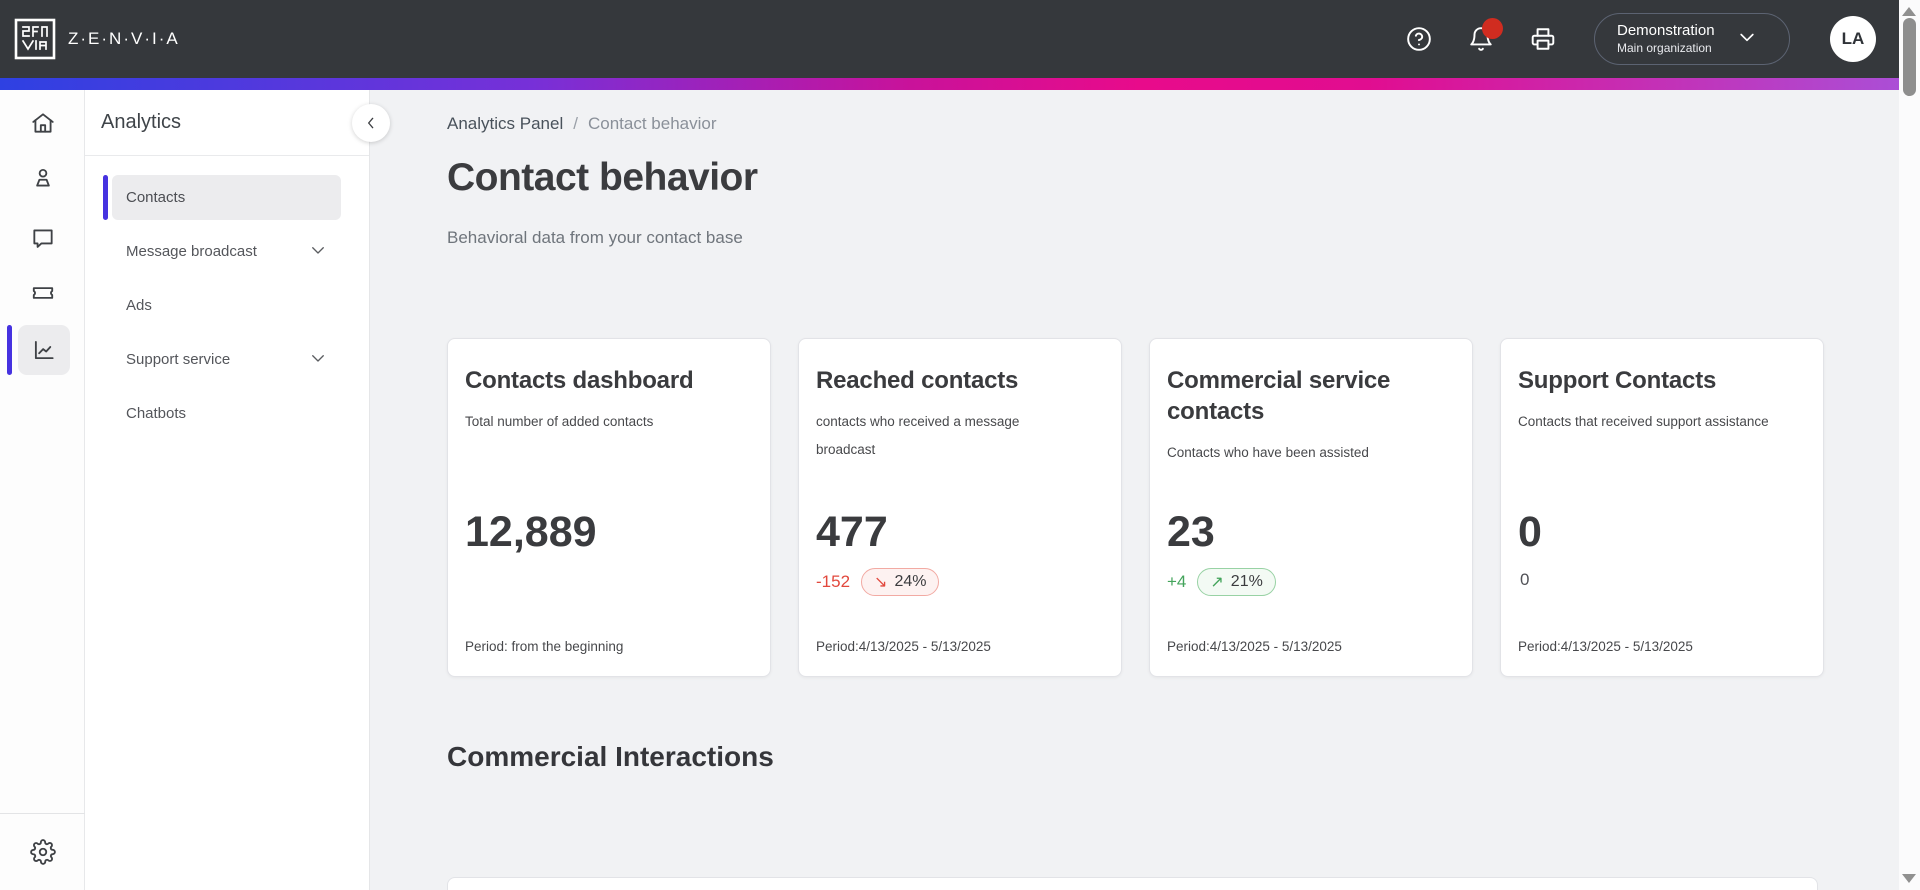 The image size is (1920, 890). I want to click on topbar: Z·E·N·V·I·A Demonstratio, so click(949, 39).